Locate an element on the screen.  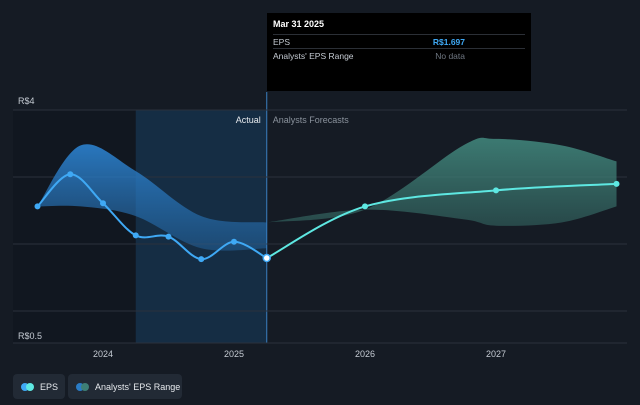
tooltip-eps-label: EPS is located at coordinates (282, 41).